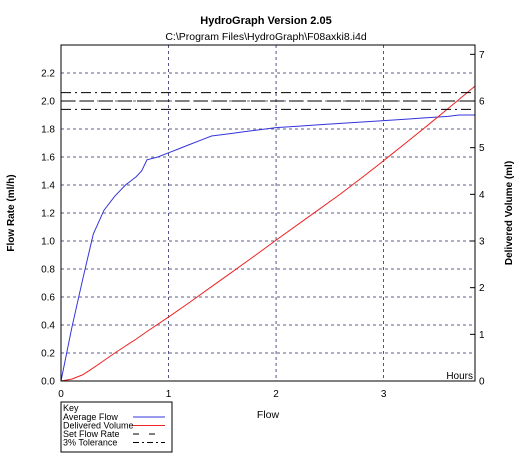 This screenshot has height=465, width=528. Describe the element at coordinates (265, 37) in the screenshot. I see `chart-subtitle: C:\Program Files\HydroGraph\F08axki8.i4d` at that location.